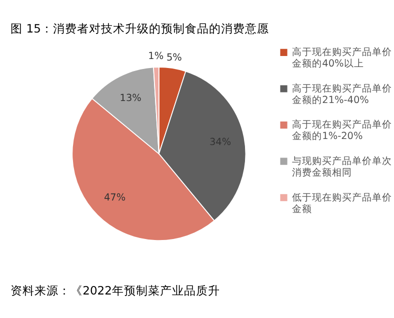 This screenshot has height=318, width=394. What do you see at coordinates (131, 98) in the screenshot?
I see `data-label: 13%` at bounding box center [131, 98].